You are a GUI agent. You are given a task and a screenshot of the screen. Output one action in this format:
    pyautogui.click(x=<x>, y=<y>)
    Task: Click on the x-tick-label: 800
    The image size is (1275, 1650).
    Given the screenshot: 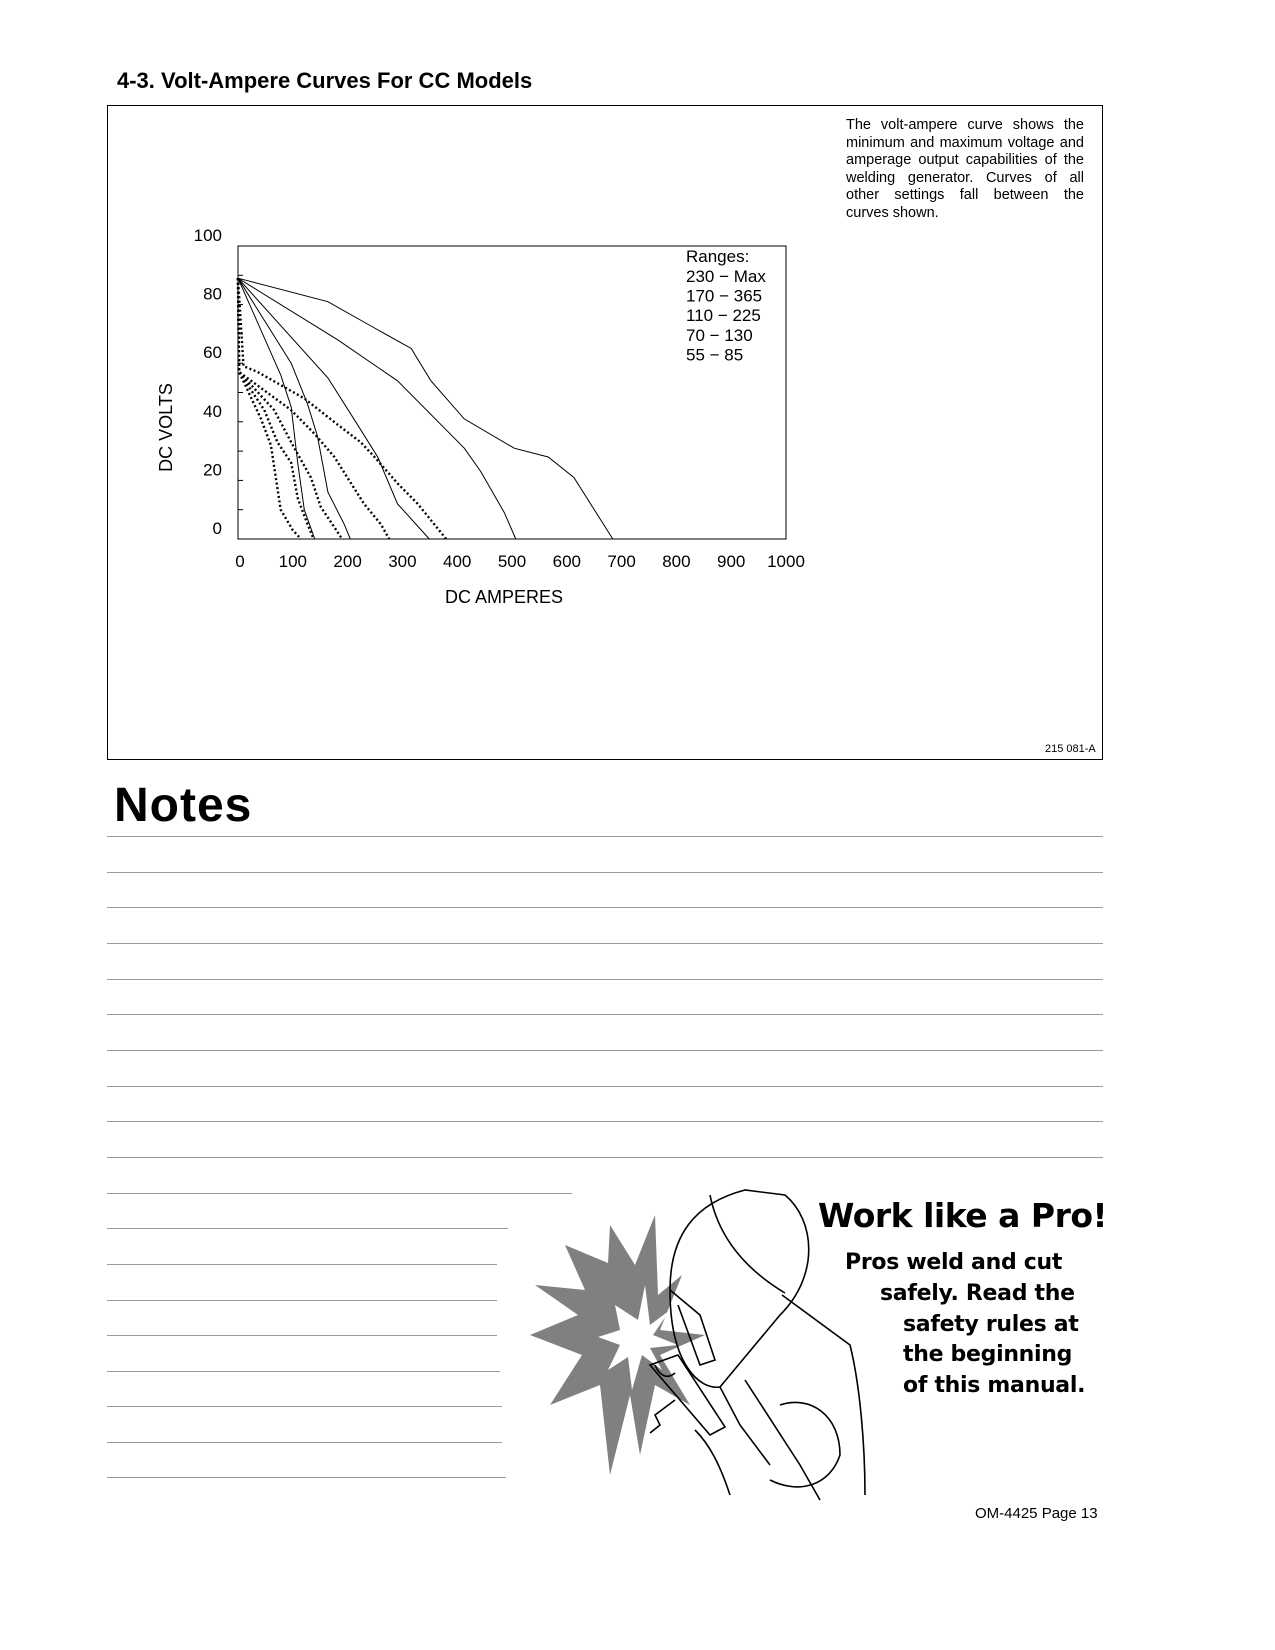 What is the action you would take?
    pyautogui.click(x=676, y=561)
    